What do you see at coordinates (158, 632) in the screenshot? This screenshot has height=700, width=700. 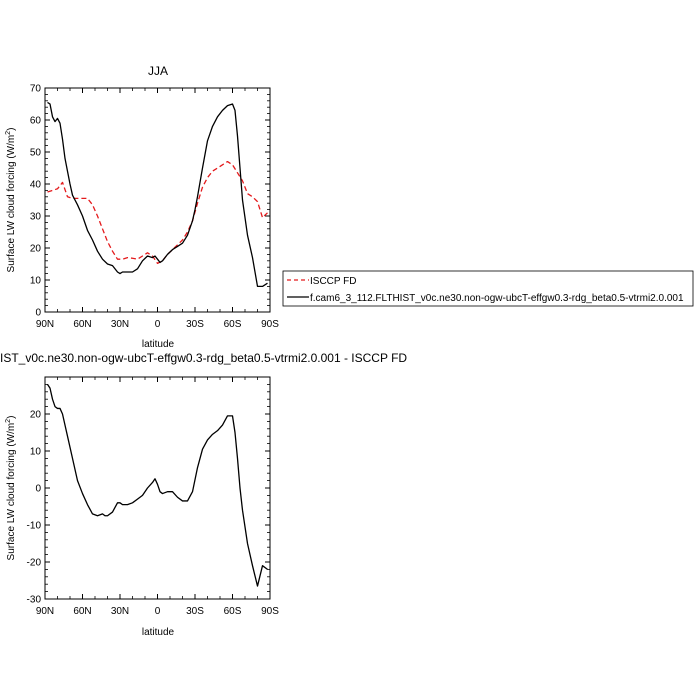 I see `bottom-x-axis-label: latitude` at bounding box center [158, 632].